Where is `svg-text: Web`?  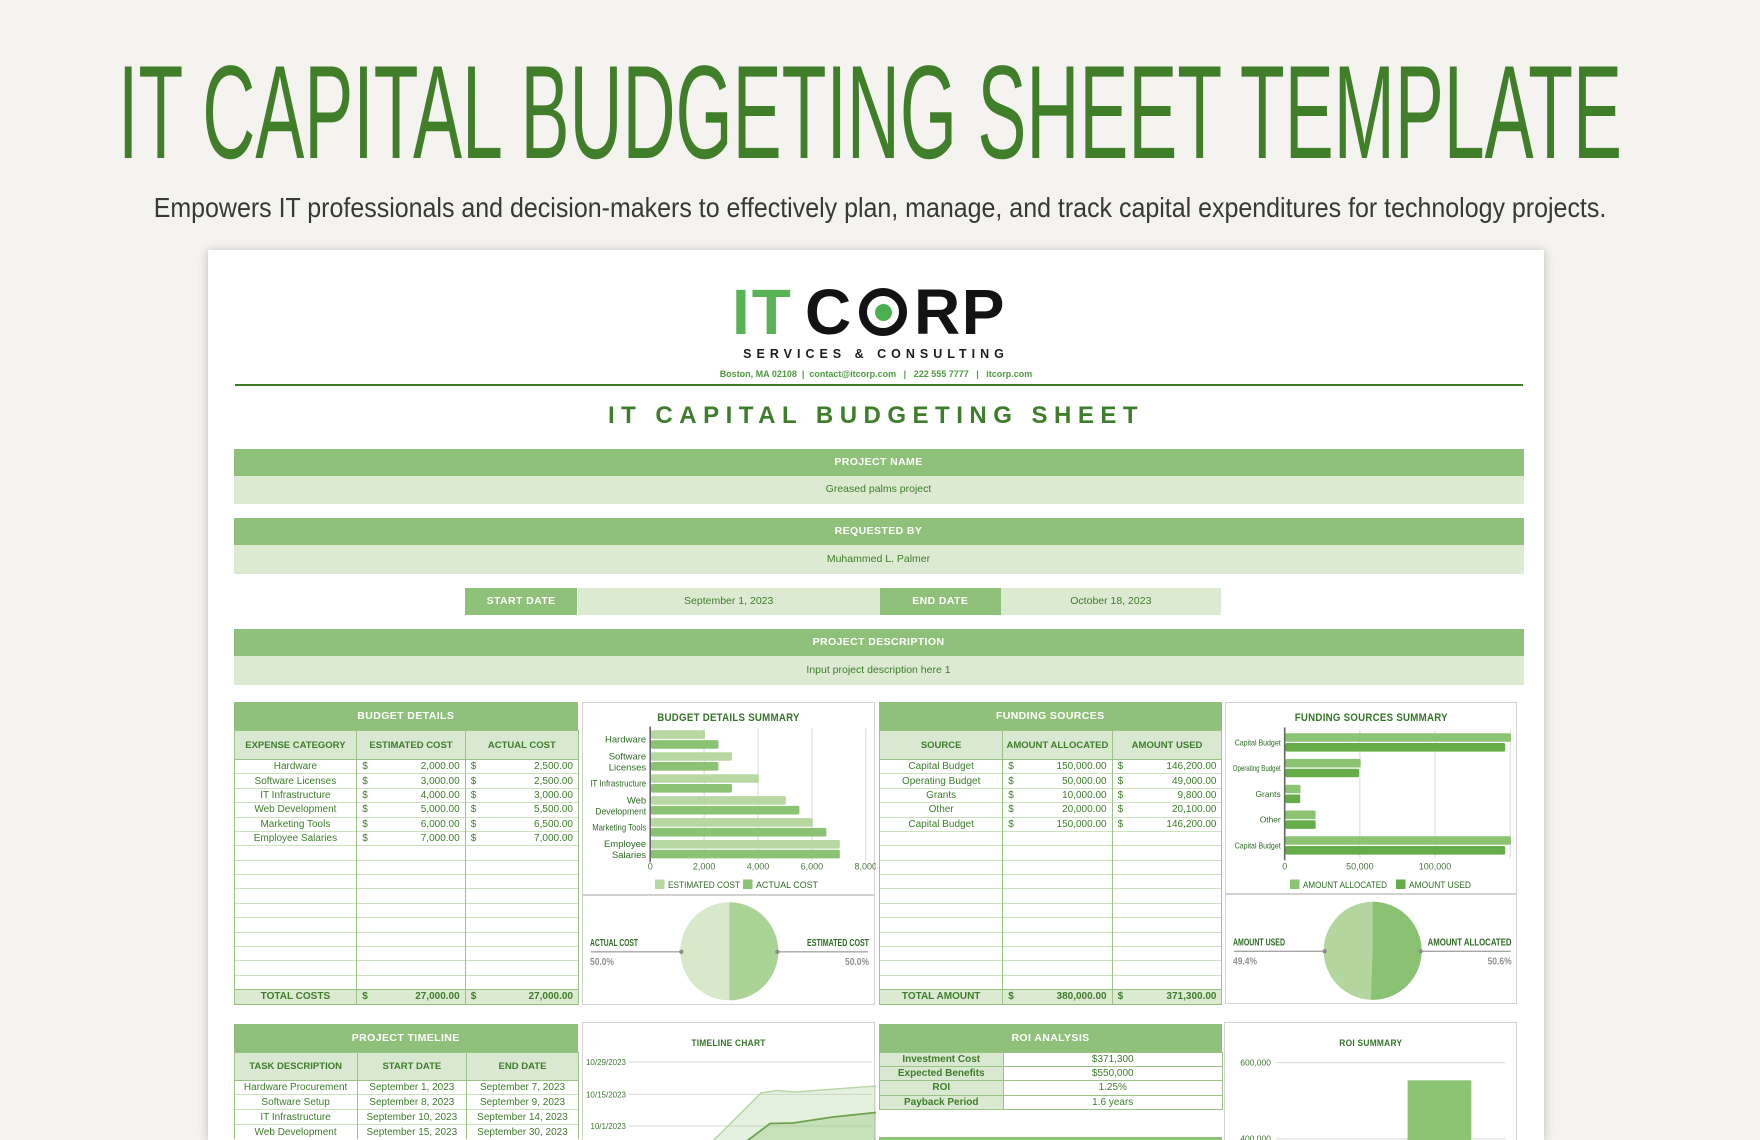
svg-text: Web is located at coordinates (636, 800).